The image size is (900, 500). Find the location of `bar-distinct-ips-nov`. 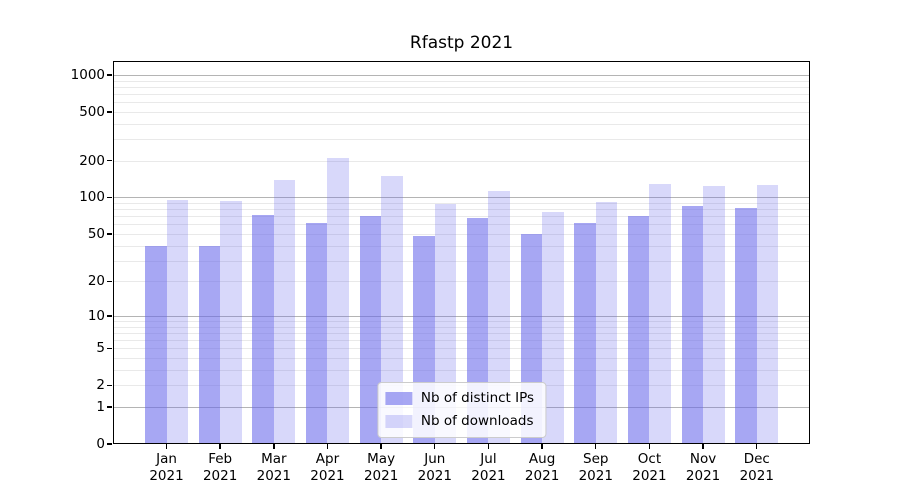

bar-distinct-ips-nov is located at coordinates (692, 325).